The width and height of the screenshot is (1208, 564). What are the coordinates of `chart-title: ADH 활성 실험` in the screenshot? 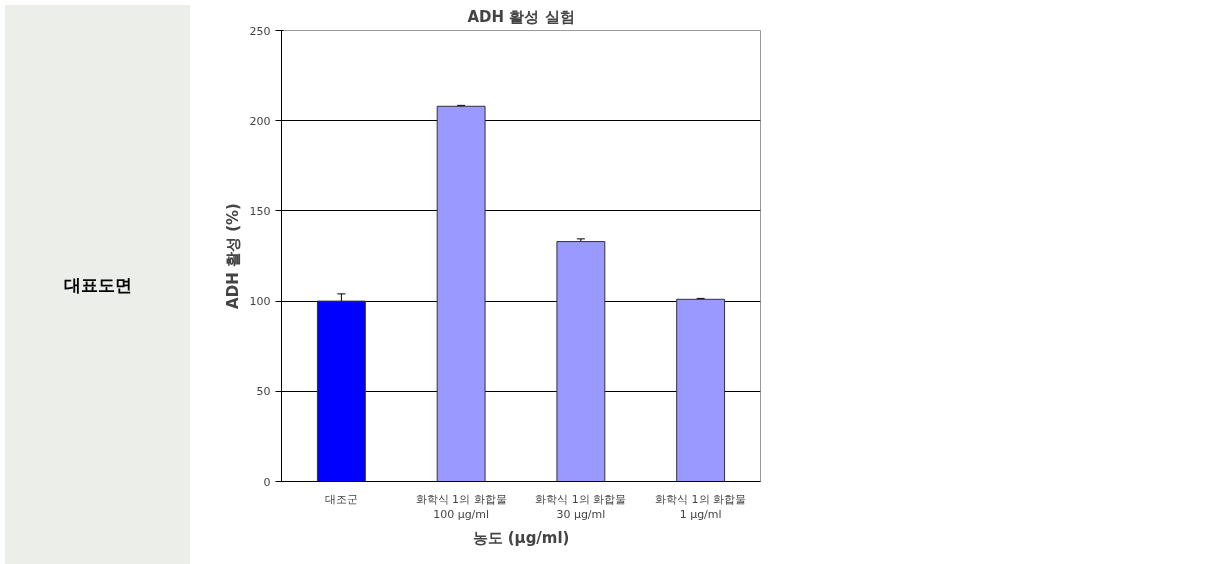 It's located at (521, 16).